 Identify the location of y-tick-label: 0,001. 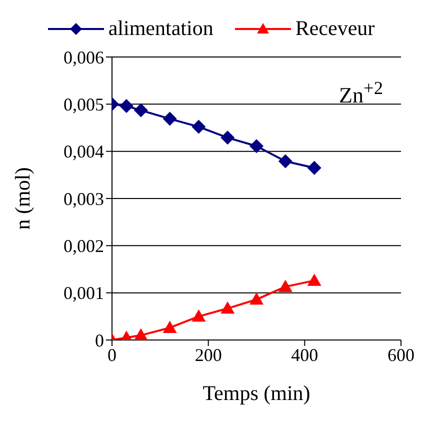
(84, 293).